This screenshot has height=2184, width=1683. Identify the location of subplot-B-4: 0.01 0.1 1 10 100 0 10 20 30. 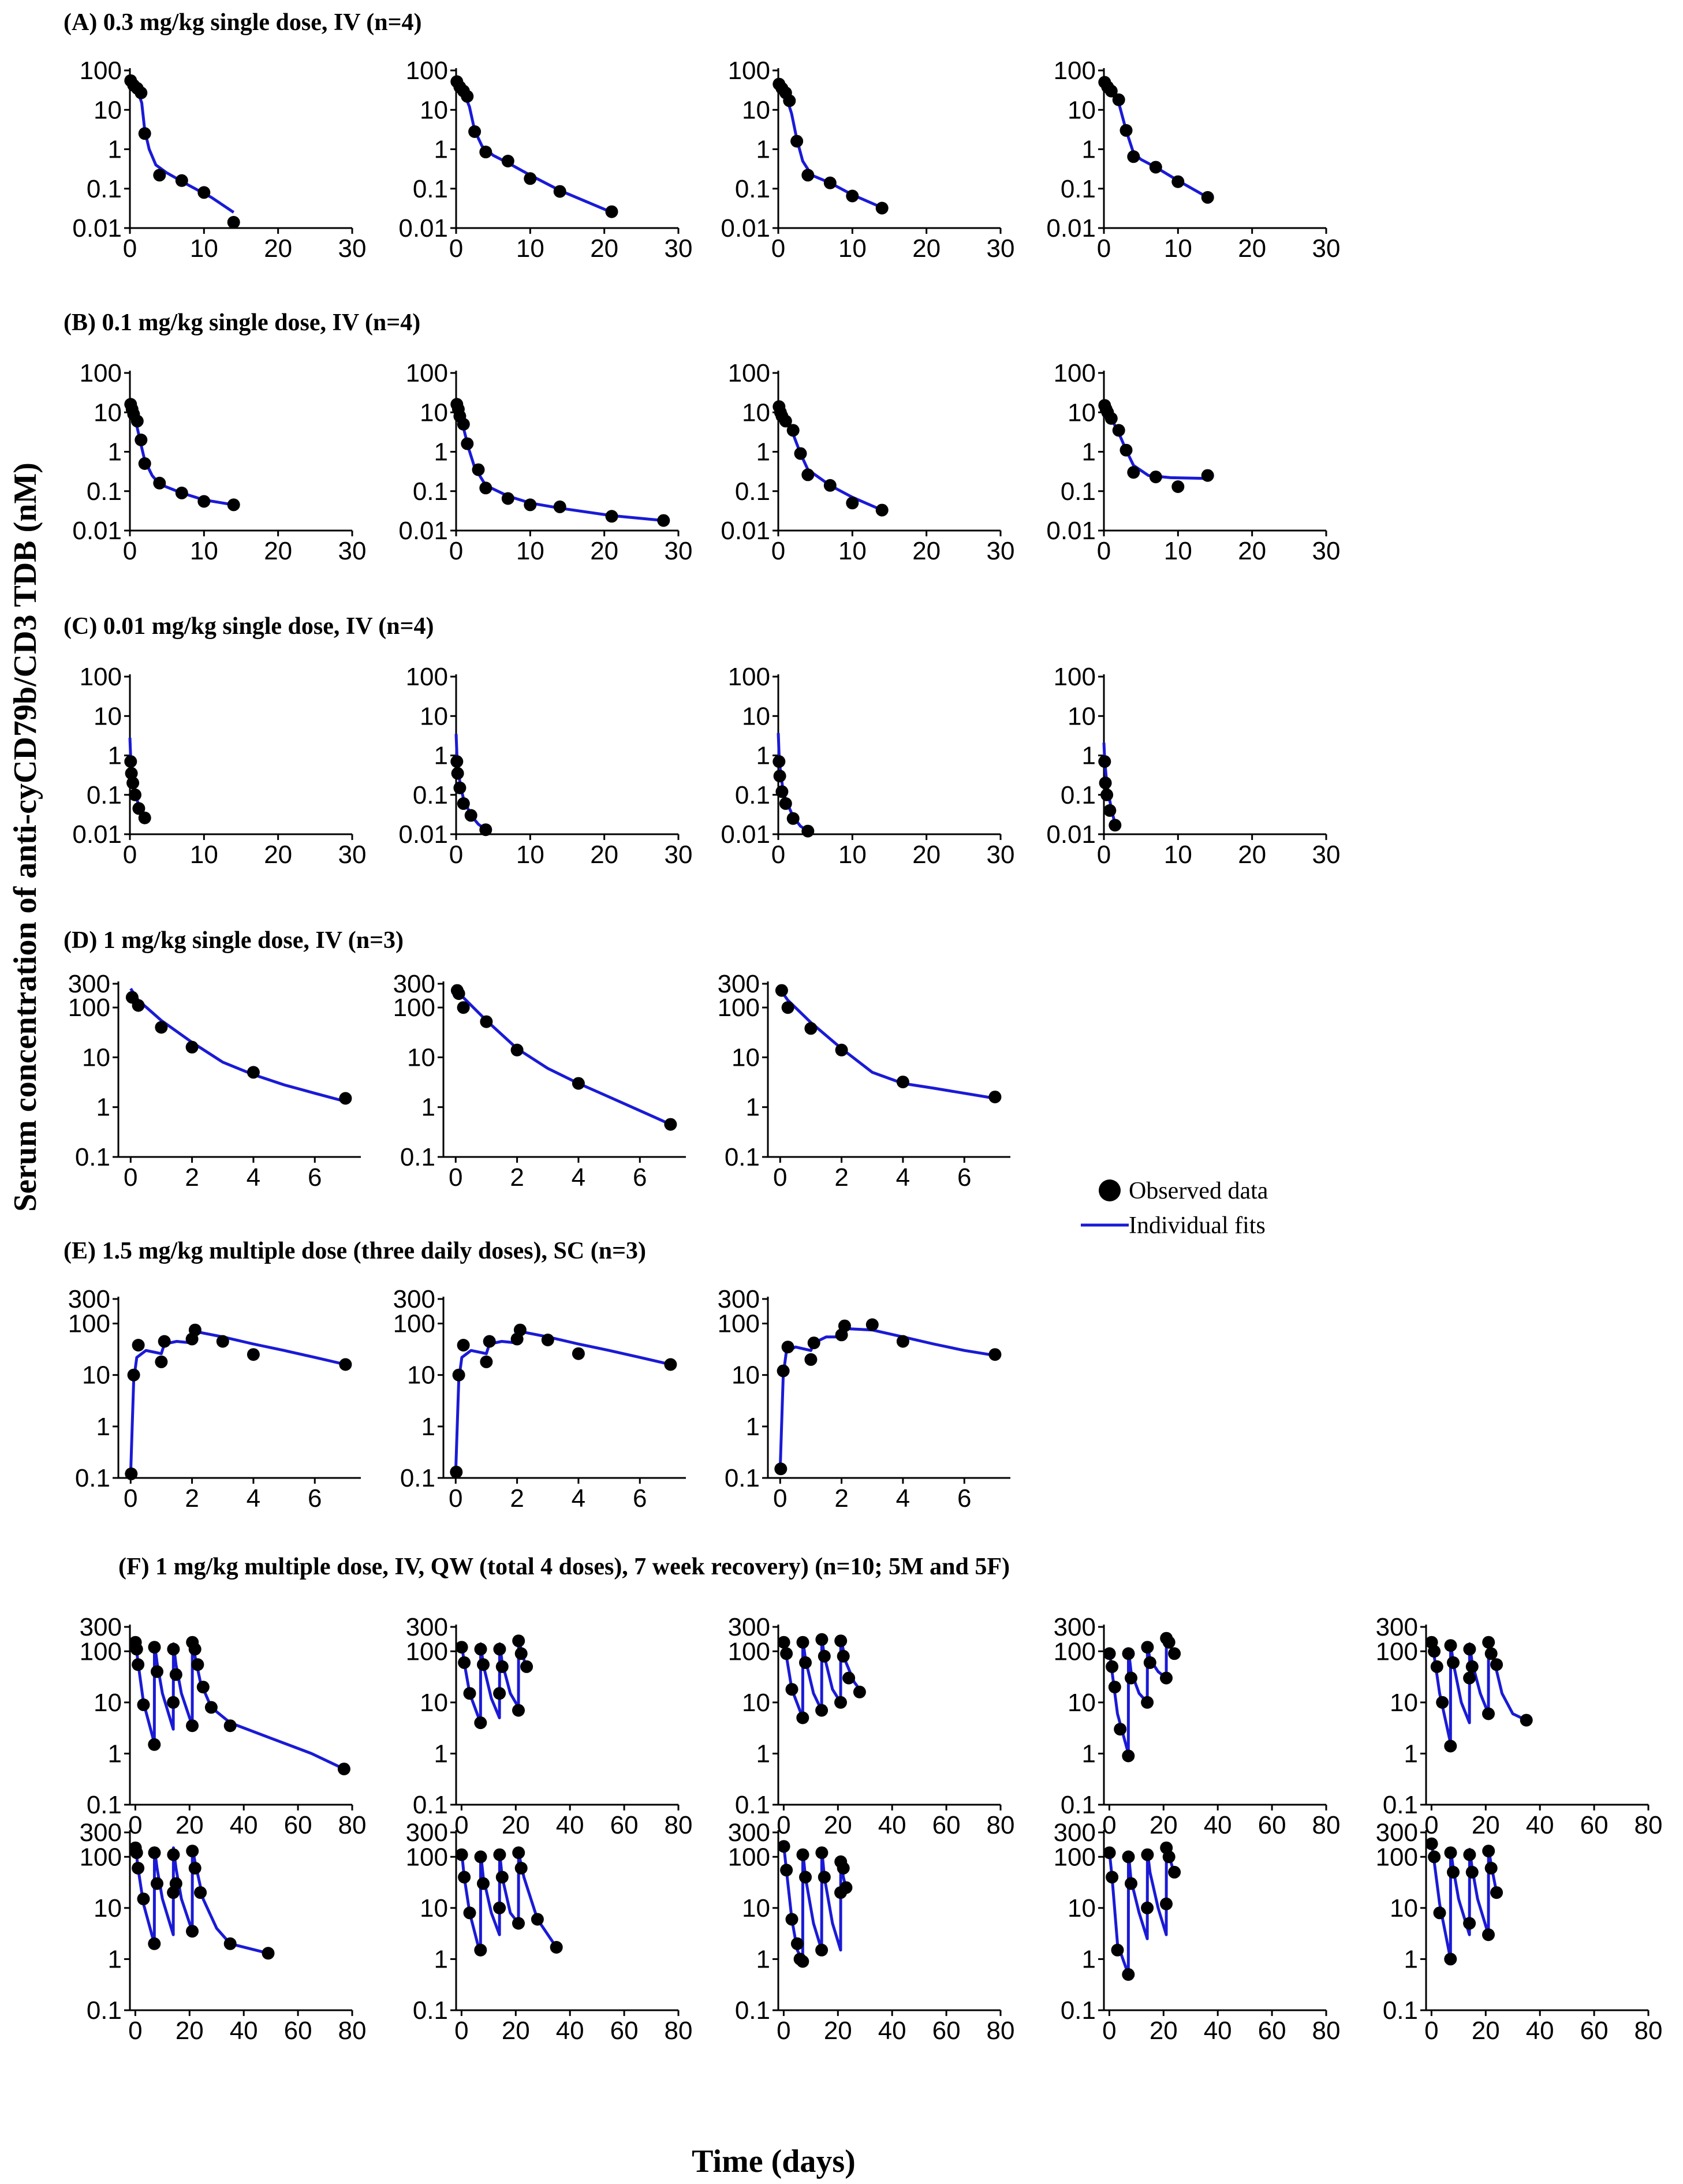
(1193, 462).